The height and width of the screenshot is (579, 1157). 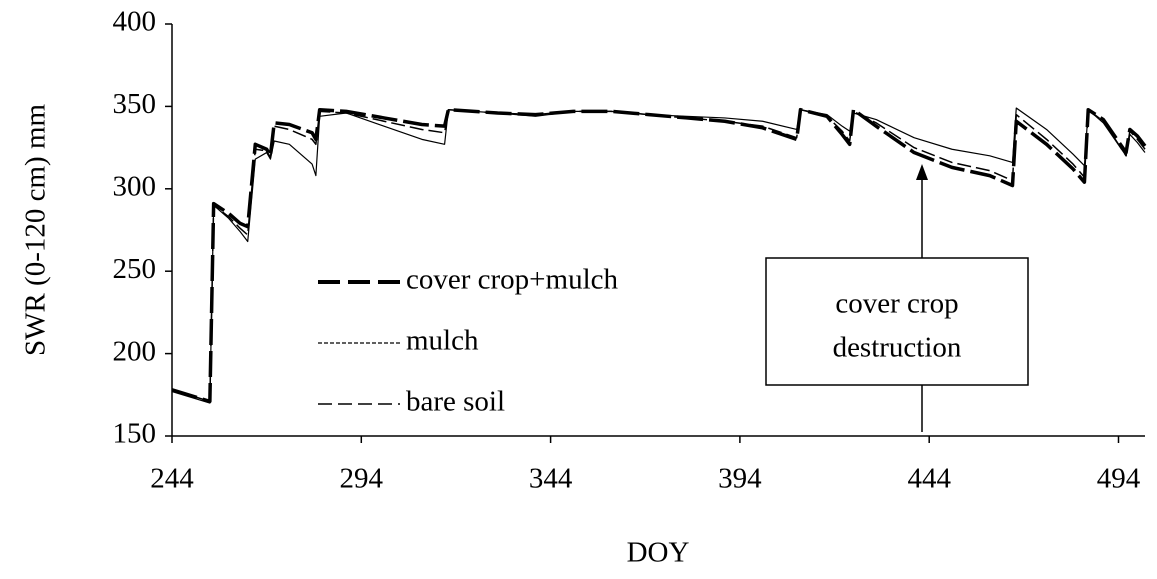 What do you see at coordinates (658, 553) in the screenshot?
I see `x-axis-title: DOY` at bounding box center [658, 553].